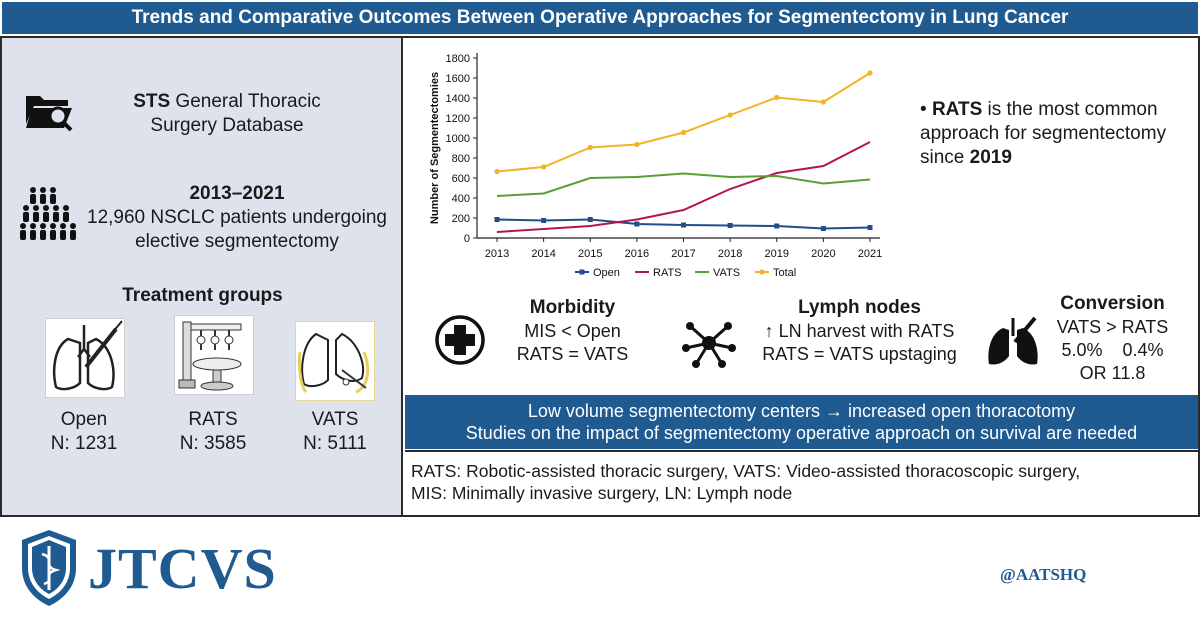  What do you see at coordinates (335, 361) in the screenshot?
I see `vats-surgery-image` at bounding box center [335, 361].